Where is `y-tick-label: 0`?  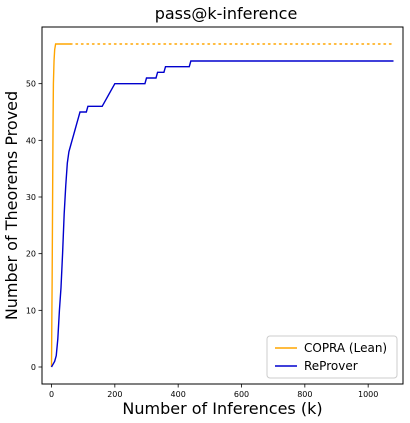
y-tick-label: 0 is located at coordinates (33, 367).